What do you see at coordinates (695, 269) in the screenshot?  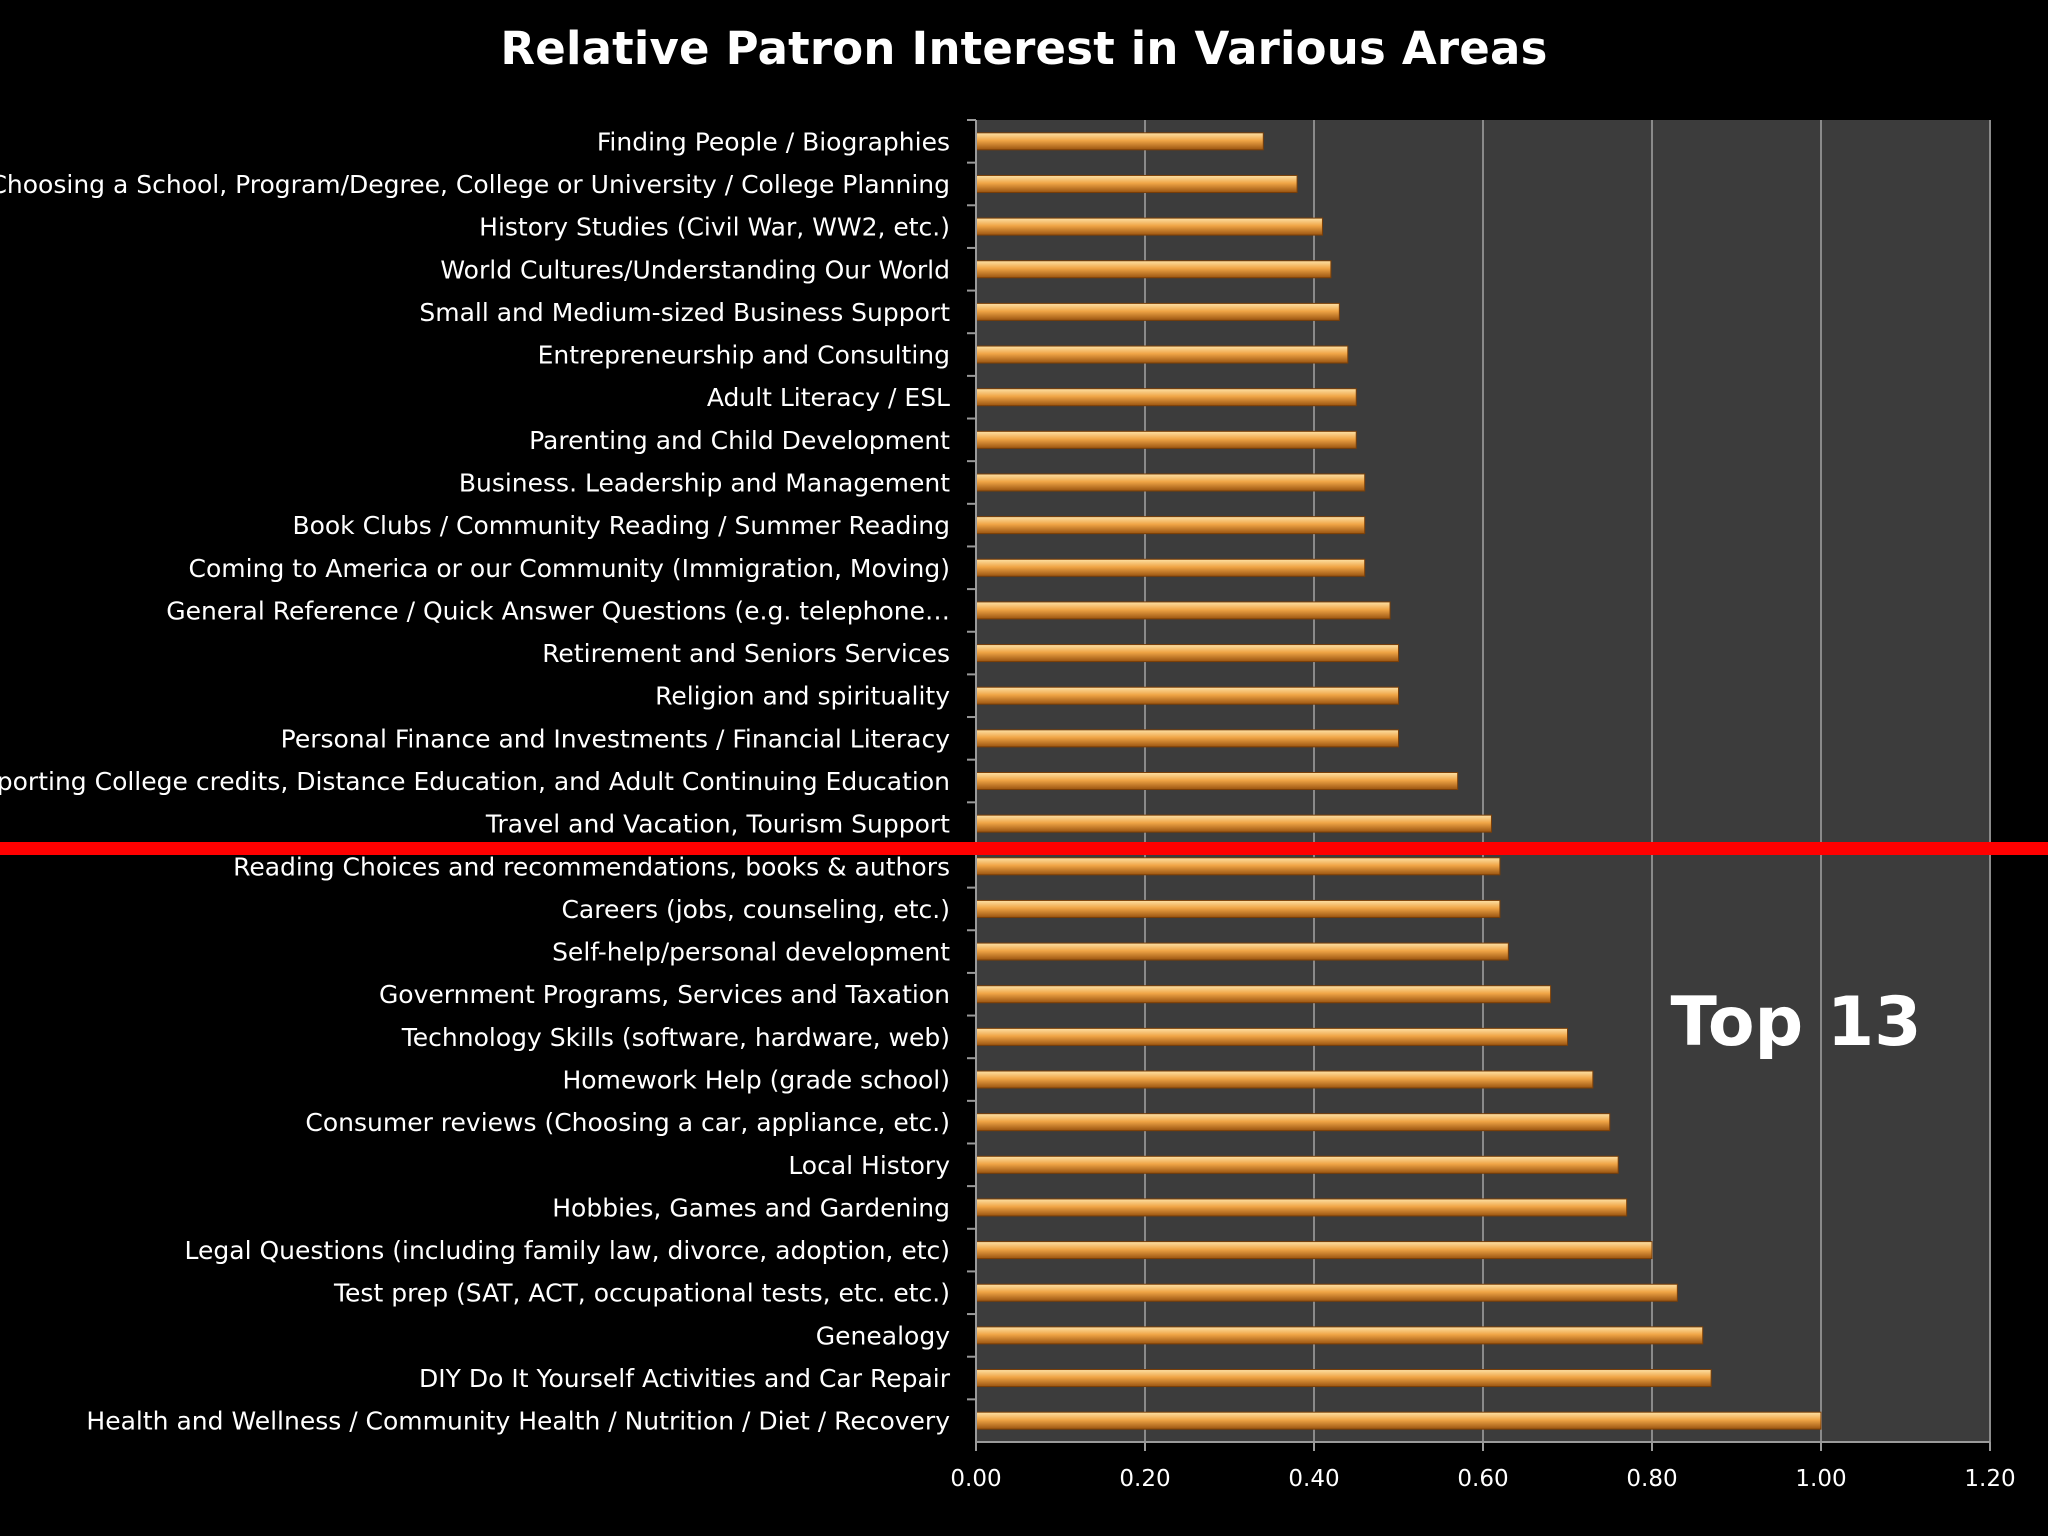 I see `category-label: World Cultures/Understanding Our World` at bounding box center [695, 269].